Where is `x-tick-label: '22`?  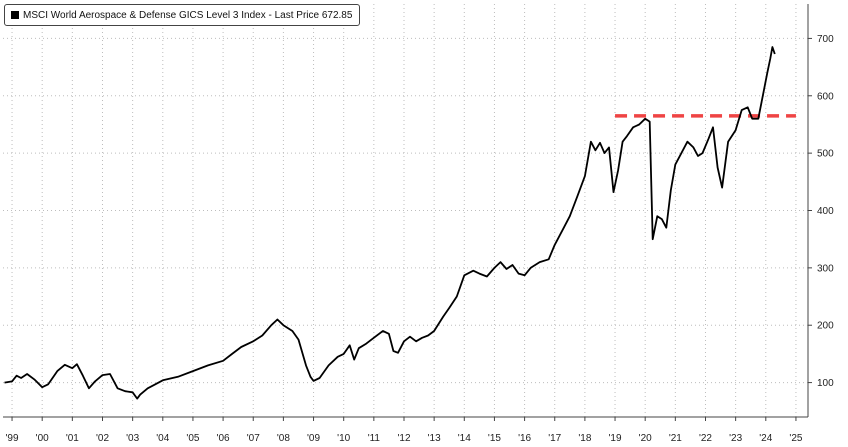
x-tick-label: '22 is located at coordinates (705, 438).